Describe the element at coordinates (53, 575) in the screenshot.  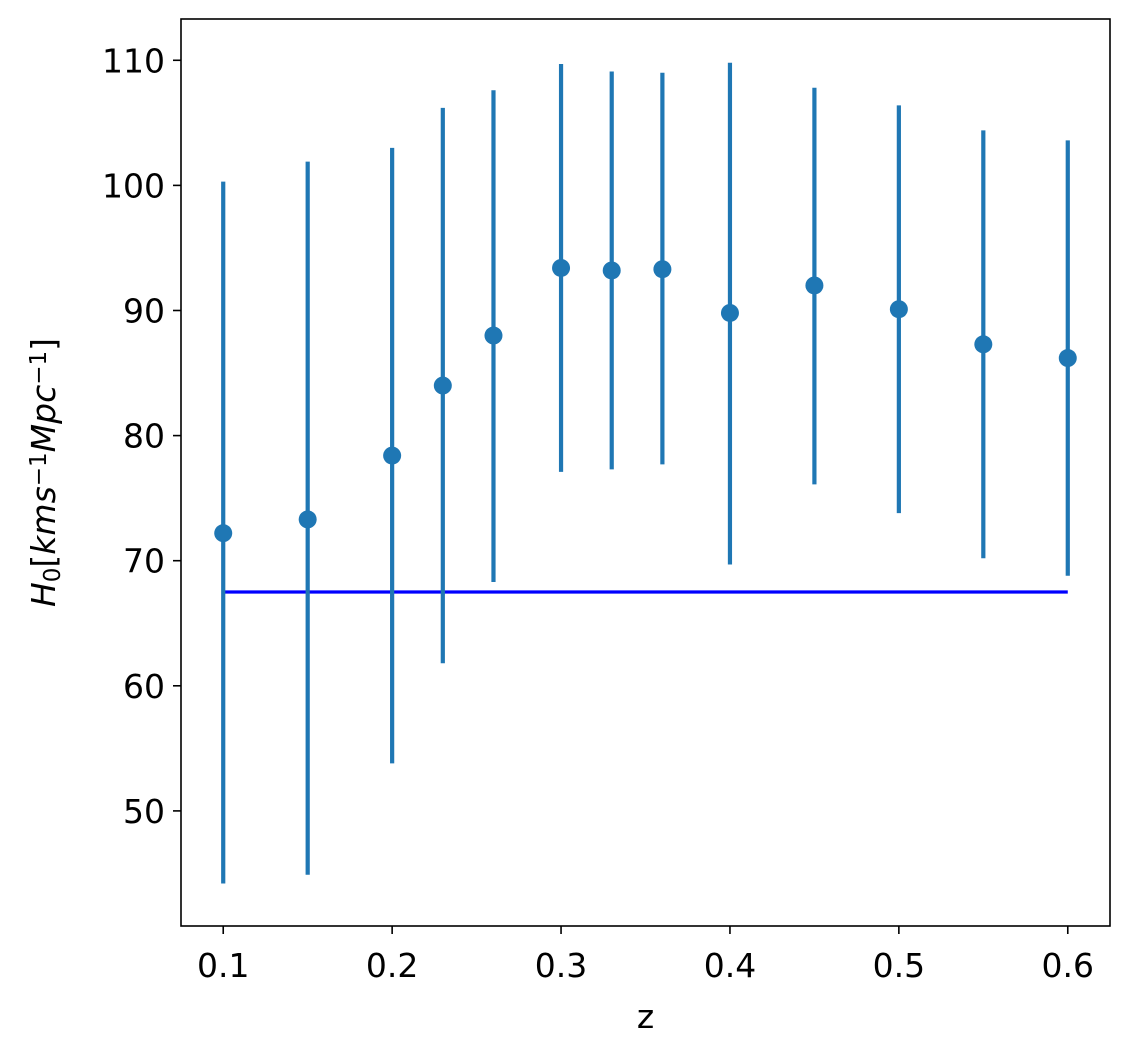
I see `y-label-subscript: 0` at that location.